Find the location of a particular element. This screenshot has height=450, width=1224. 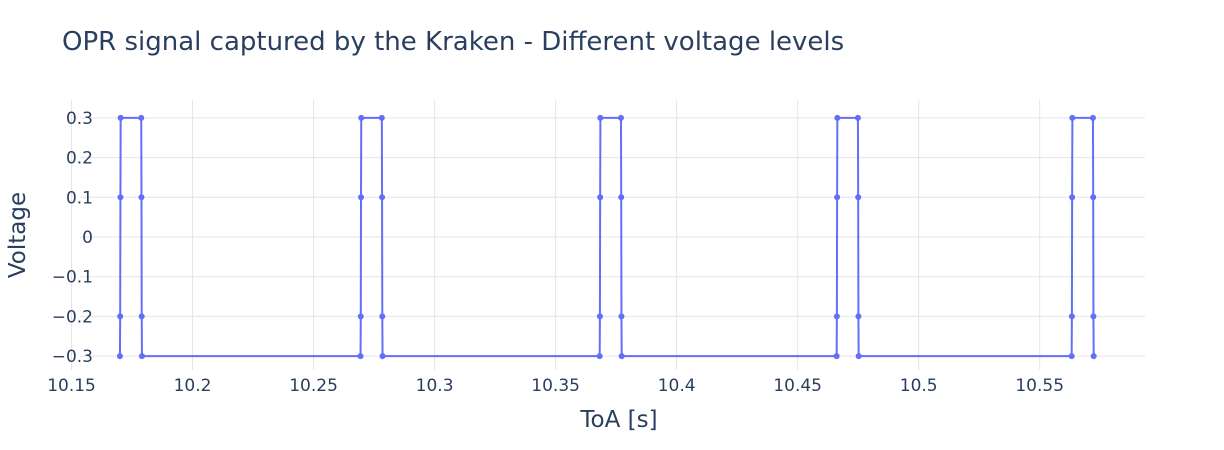

x-tick-label: 10.35 is located at coordinates (555, 386).